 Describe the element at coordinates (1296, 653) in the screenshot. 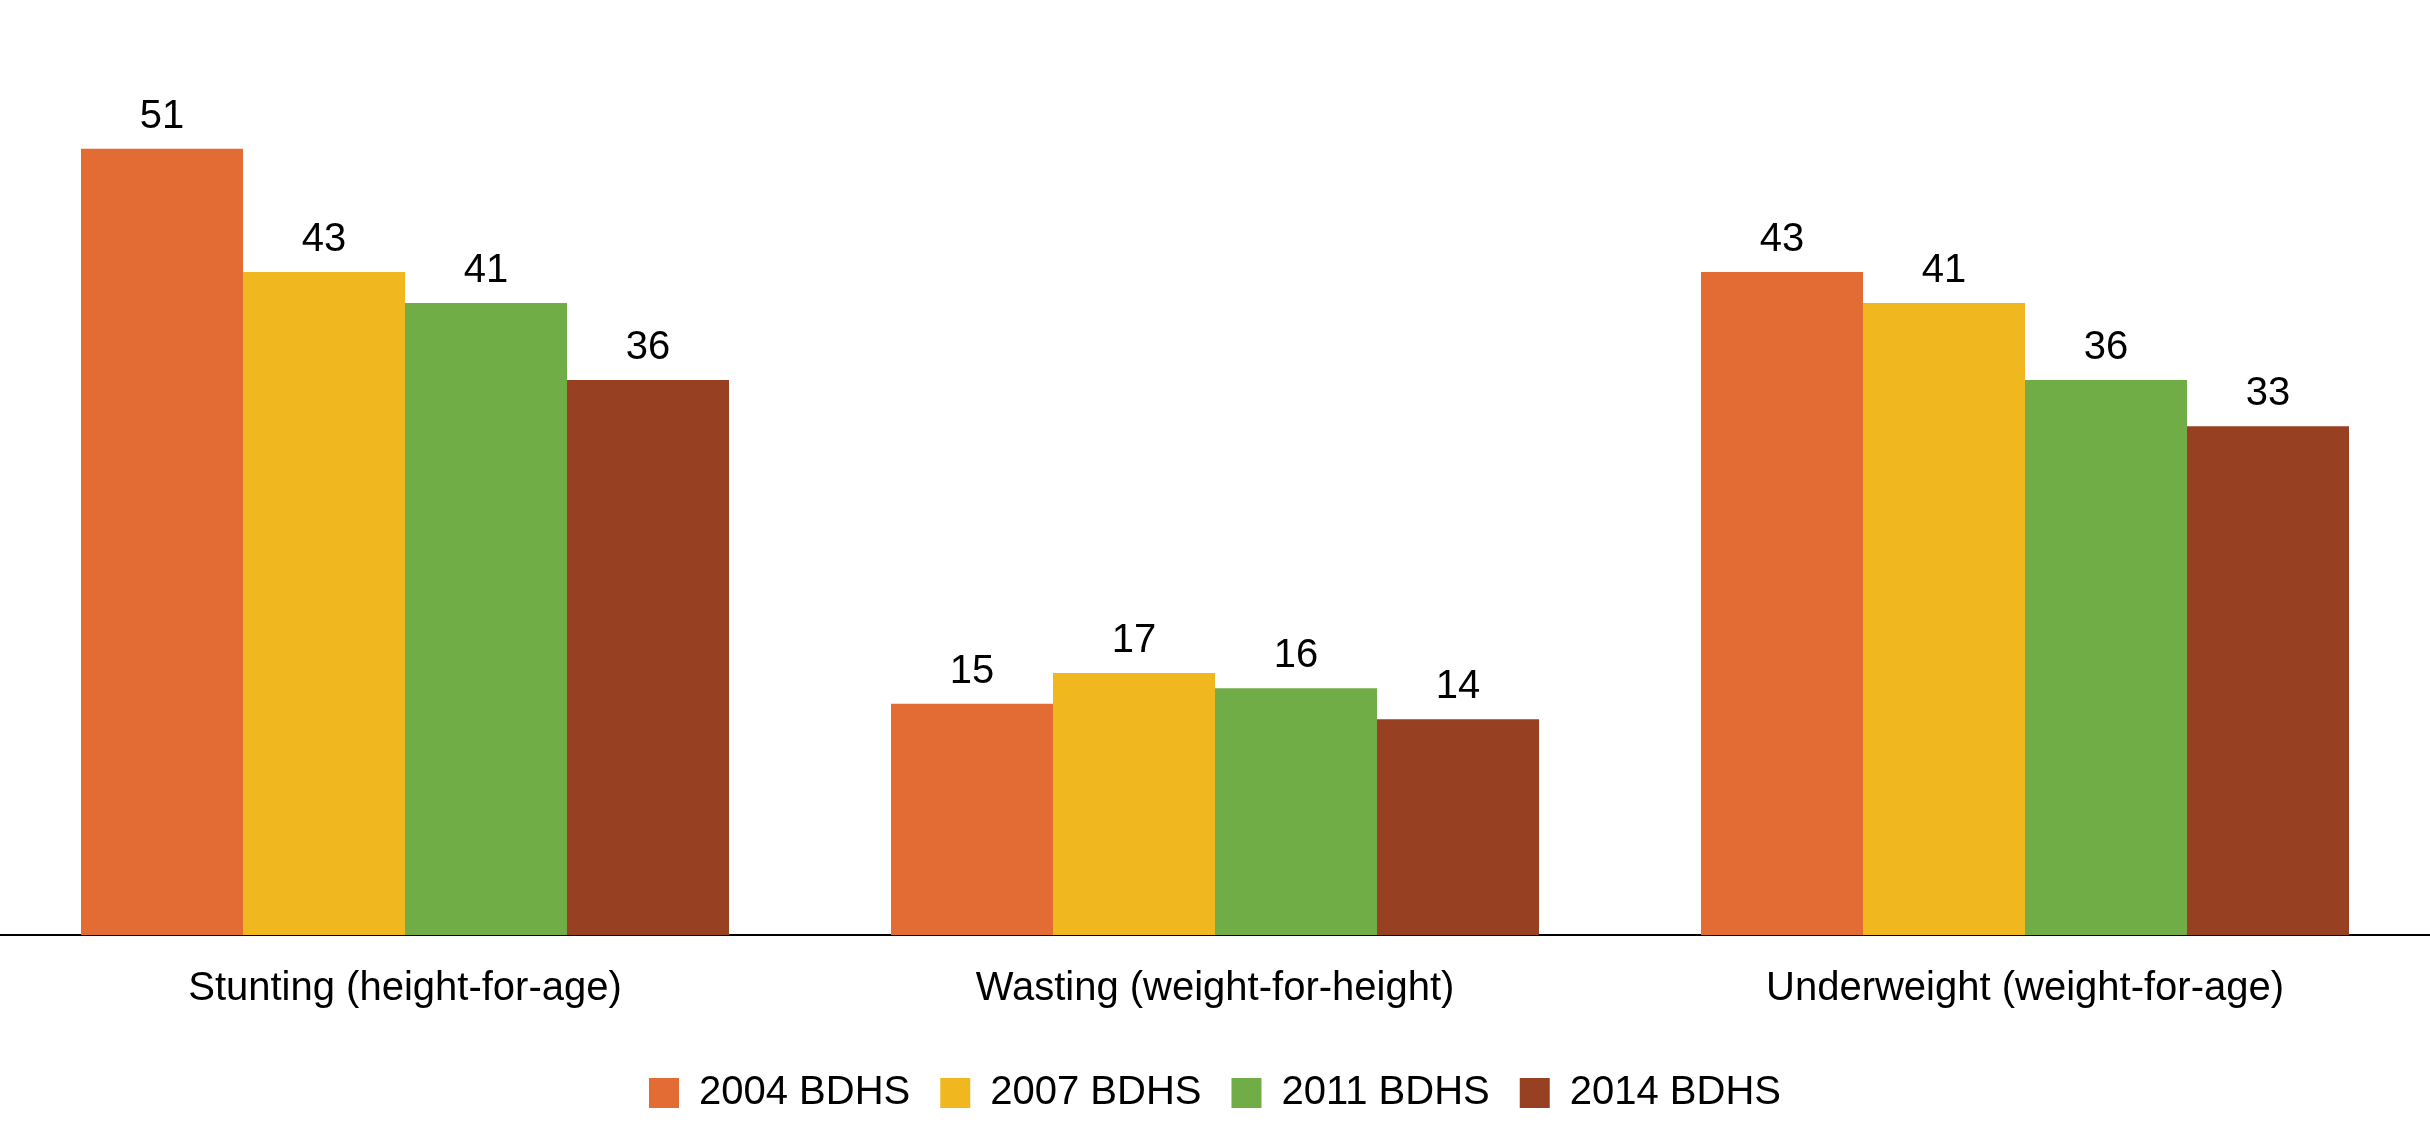

I see `data-label: 16` at that location.